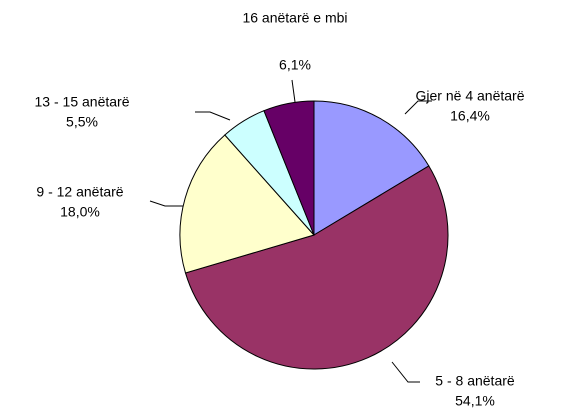 The image size is (588, 414). What do you see at coordinates (475, 381) in the screenshot?
I see `slice-label: 5 - 8 anëtarë` at bounding box center [475, 381].